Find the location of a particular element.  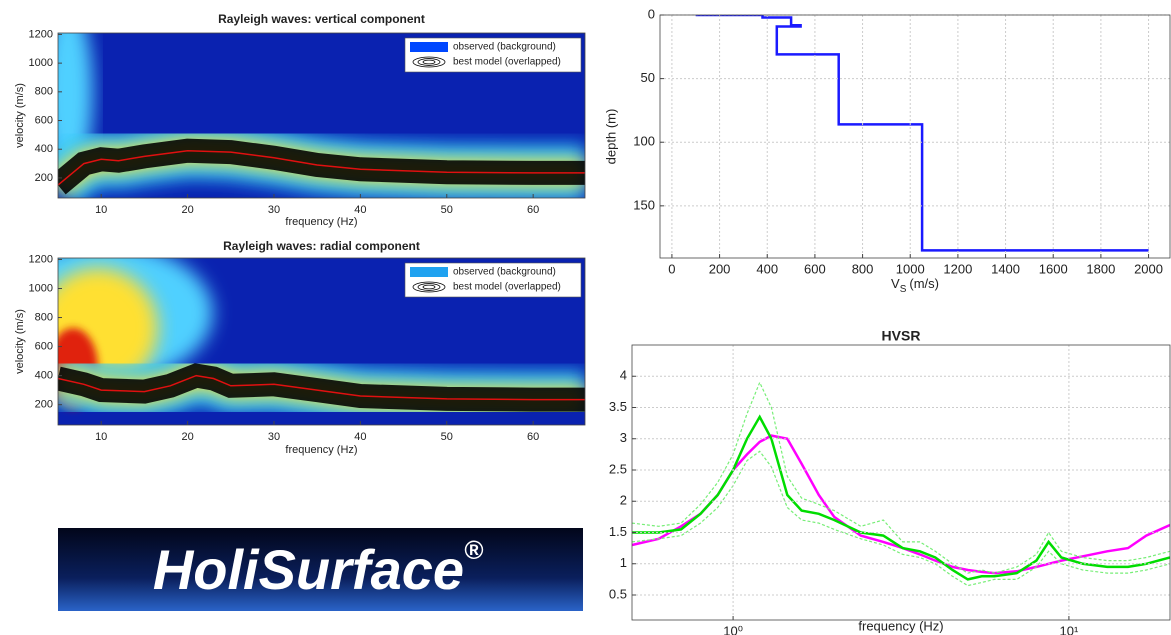

x-tick-label: 1000 is located at coordinates (910, 268).